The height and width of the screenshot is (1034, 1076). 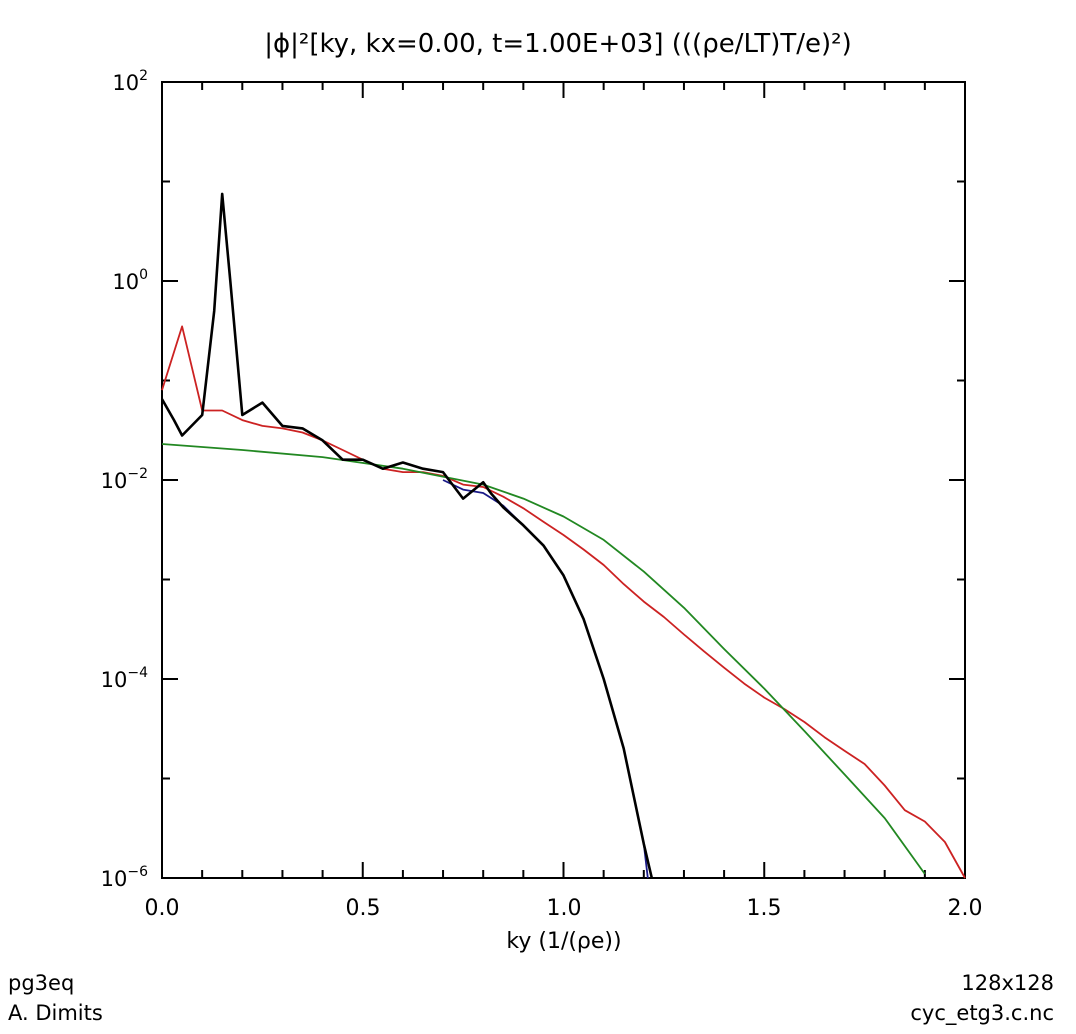 What do you see at coordinates (55, 1013) in the screenshot?
I see `footer-author: A. Dimits` at bounding box center [55, 1013].